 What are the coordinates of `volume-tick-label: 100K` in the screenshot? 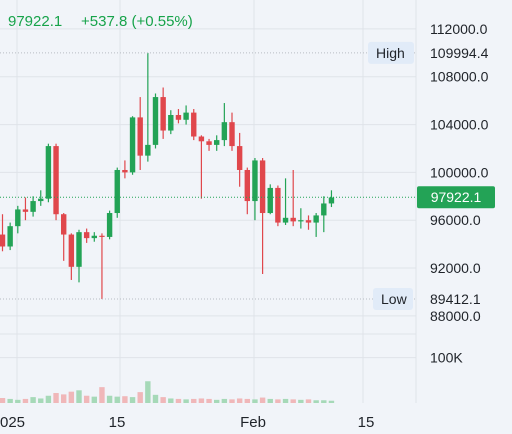 It's located at (446, 358).